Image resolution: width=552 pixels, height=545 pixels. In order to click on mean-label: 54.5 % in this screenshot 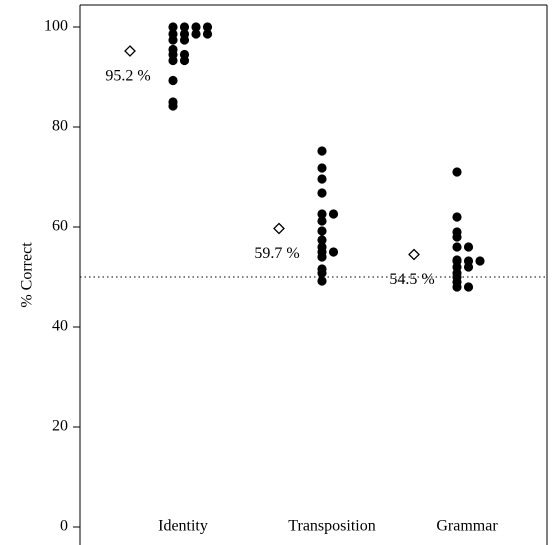, I will do `click(411, 279)`.